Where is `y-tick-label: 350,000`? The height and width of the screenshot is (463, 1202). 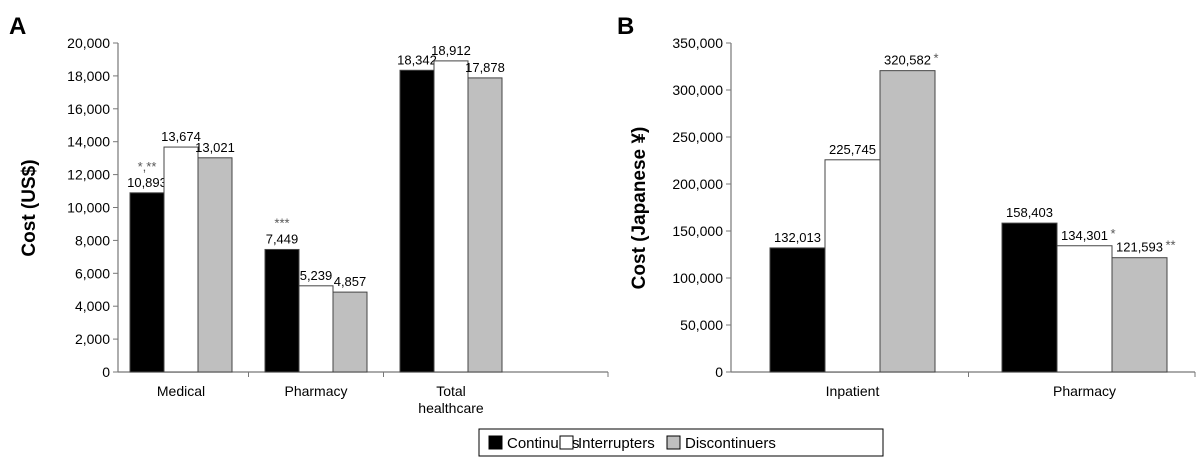
y-tick-label: 350,000 is located at coordinates (697, 43).